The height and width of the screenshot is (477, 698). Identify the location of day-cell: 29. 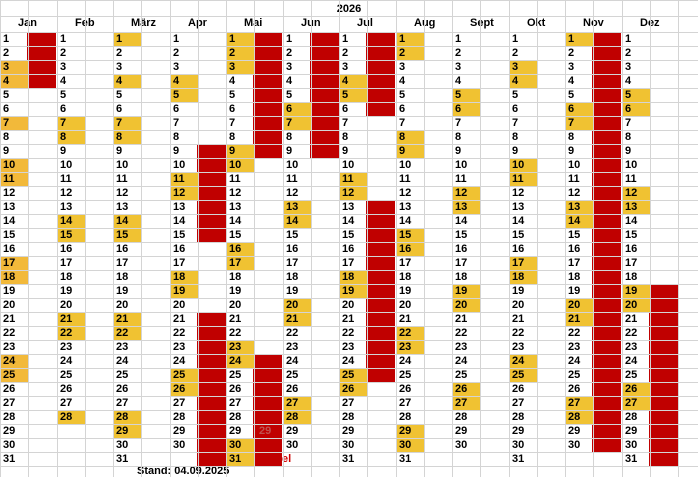
(461, 431).